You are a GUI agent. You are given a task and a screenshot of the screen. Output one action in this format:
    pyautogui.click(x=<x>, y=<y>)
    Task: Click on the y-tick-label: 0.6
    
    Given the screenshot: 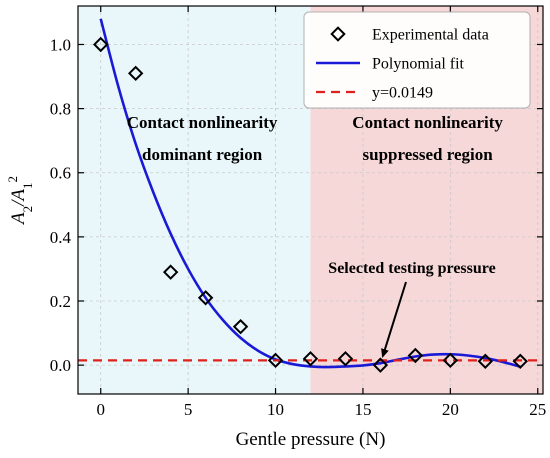 What is the action you would take?
    pyautogui.click(x=60, y=173)
    